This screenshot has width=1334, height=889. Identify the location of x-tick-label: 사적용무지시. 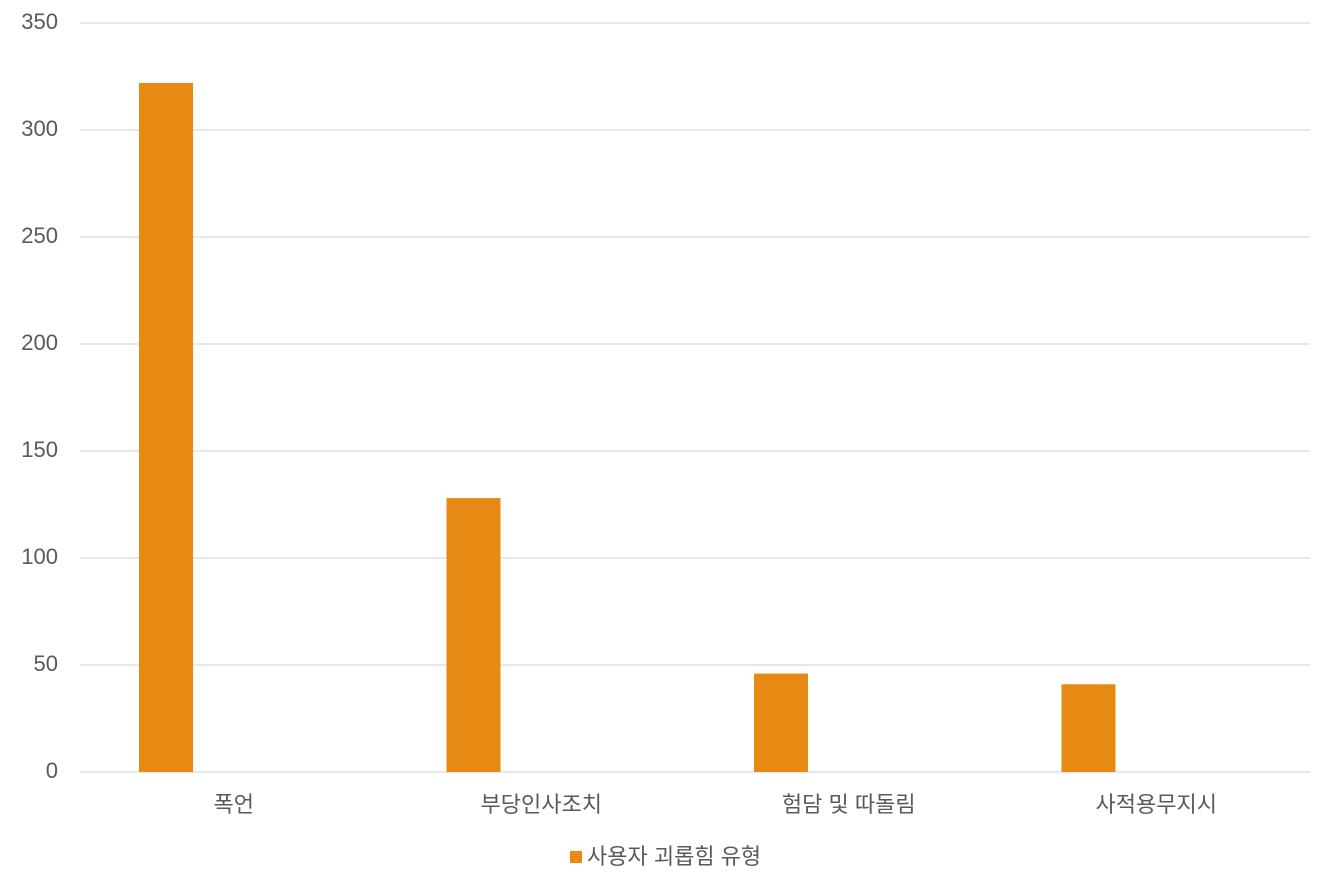
(1156, 804).